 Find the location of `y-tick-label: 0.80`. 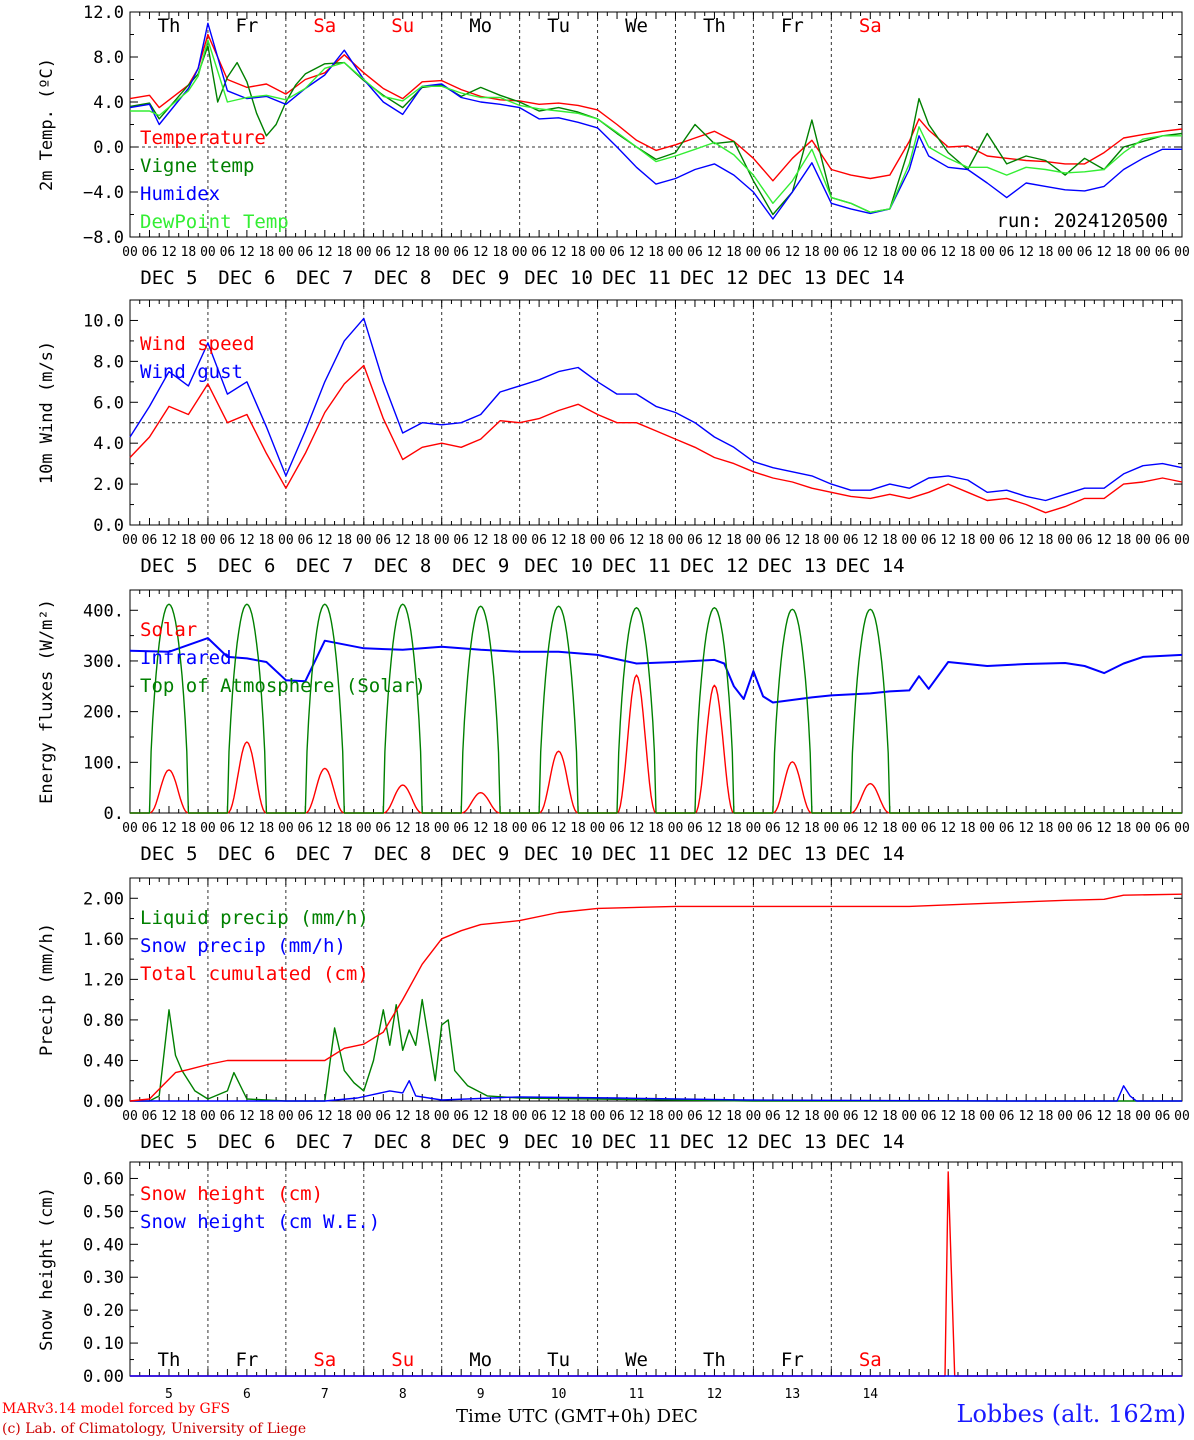

y-tick-label: 0.80 is located at coordinates (103, 1021).